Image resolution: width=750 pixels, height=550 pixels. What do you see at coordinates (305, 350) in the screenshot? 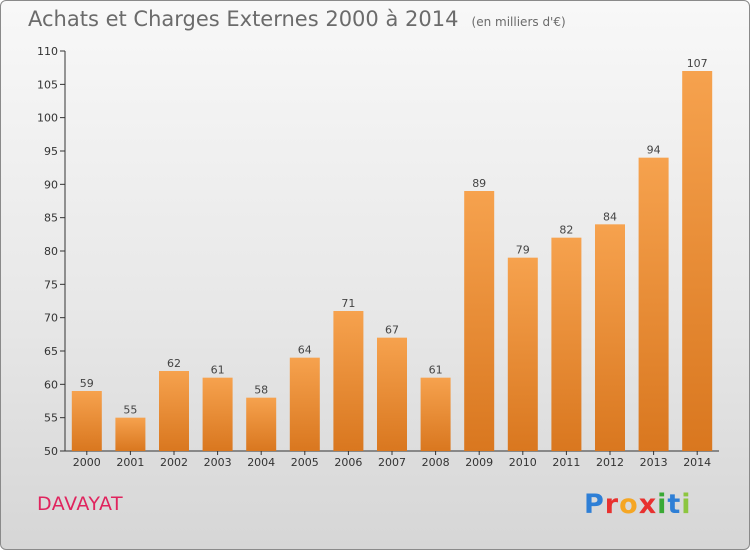
I see `bar-value-label: 64` at bounding box center [305, 350].